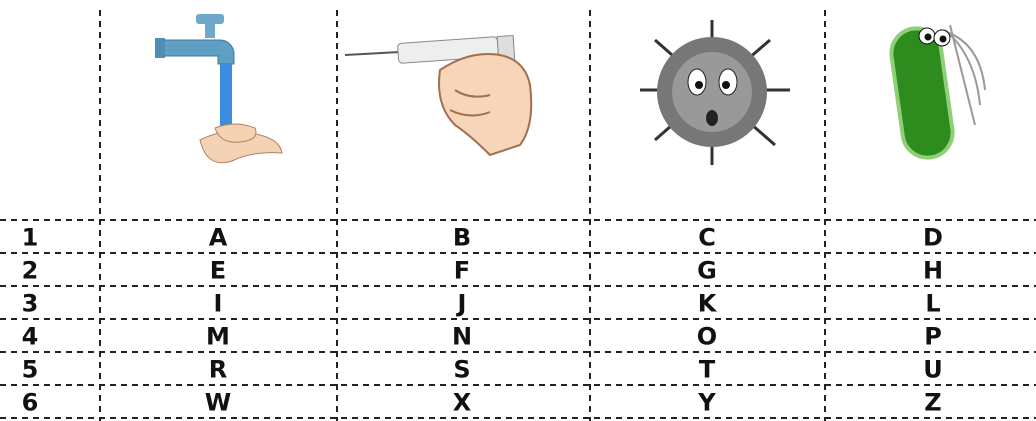  What do you see at coordinates (707, 337) in the screenshot?
I see `letter-cell: O` at bounding box center [707, 337].